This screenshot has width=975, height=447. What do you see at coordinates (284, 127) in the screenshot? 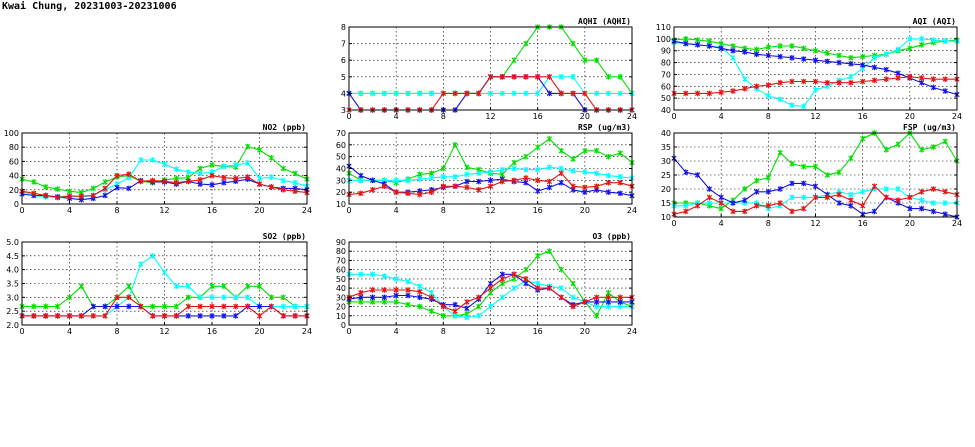
I see `chart-title: NO2 (ppb)` at bounding box center [284, 127].